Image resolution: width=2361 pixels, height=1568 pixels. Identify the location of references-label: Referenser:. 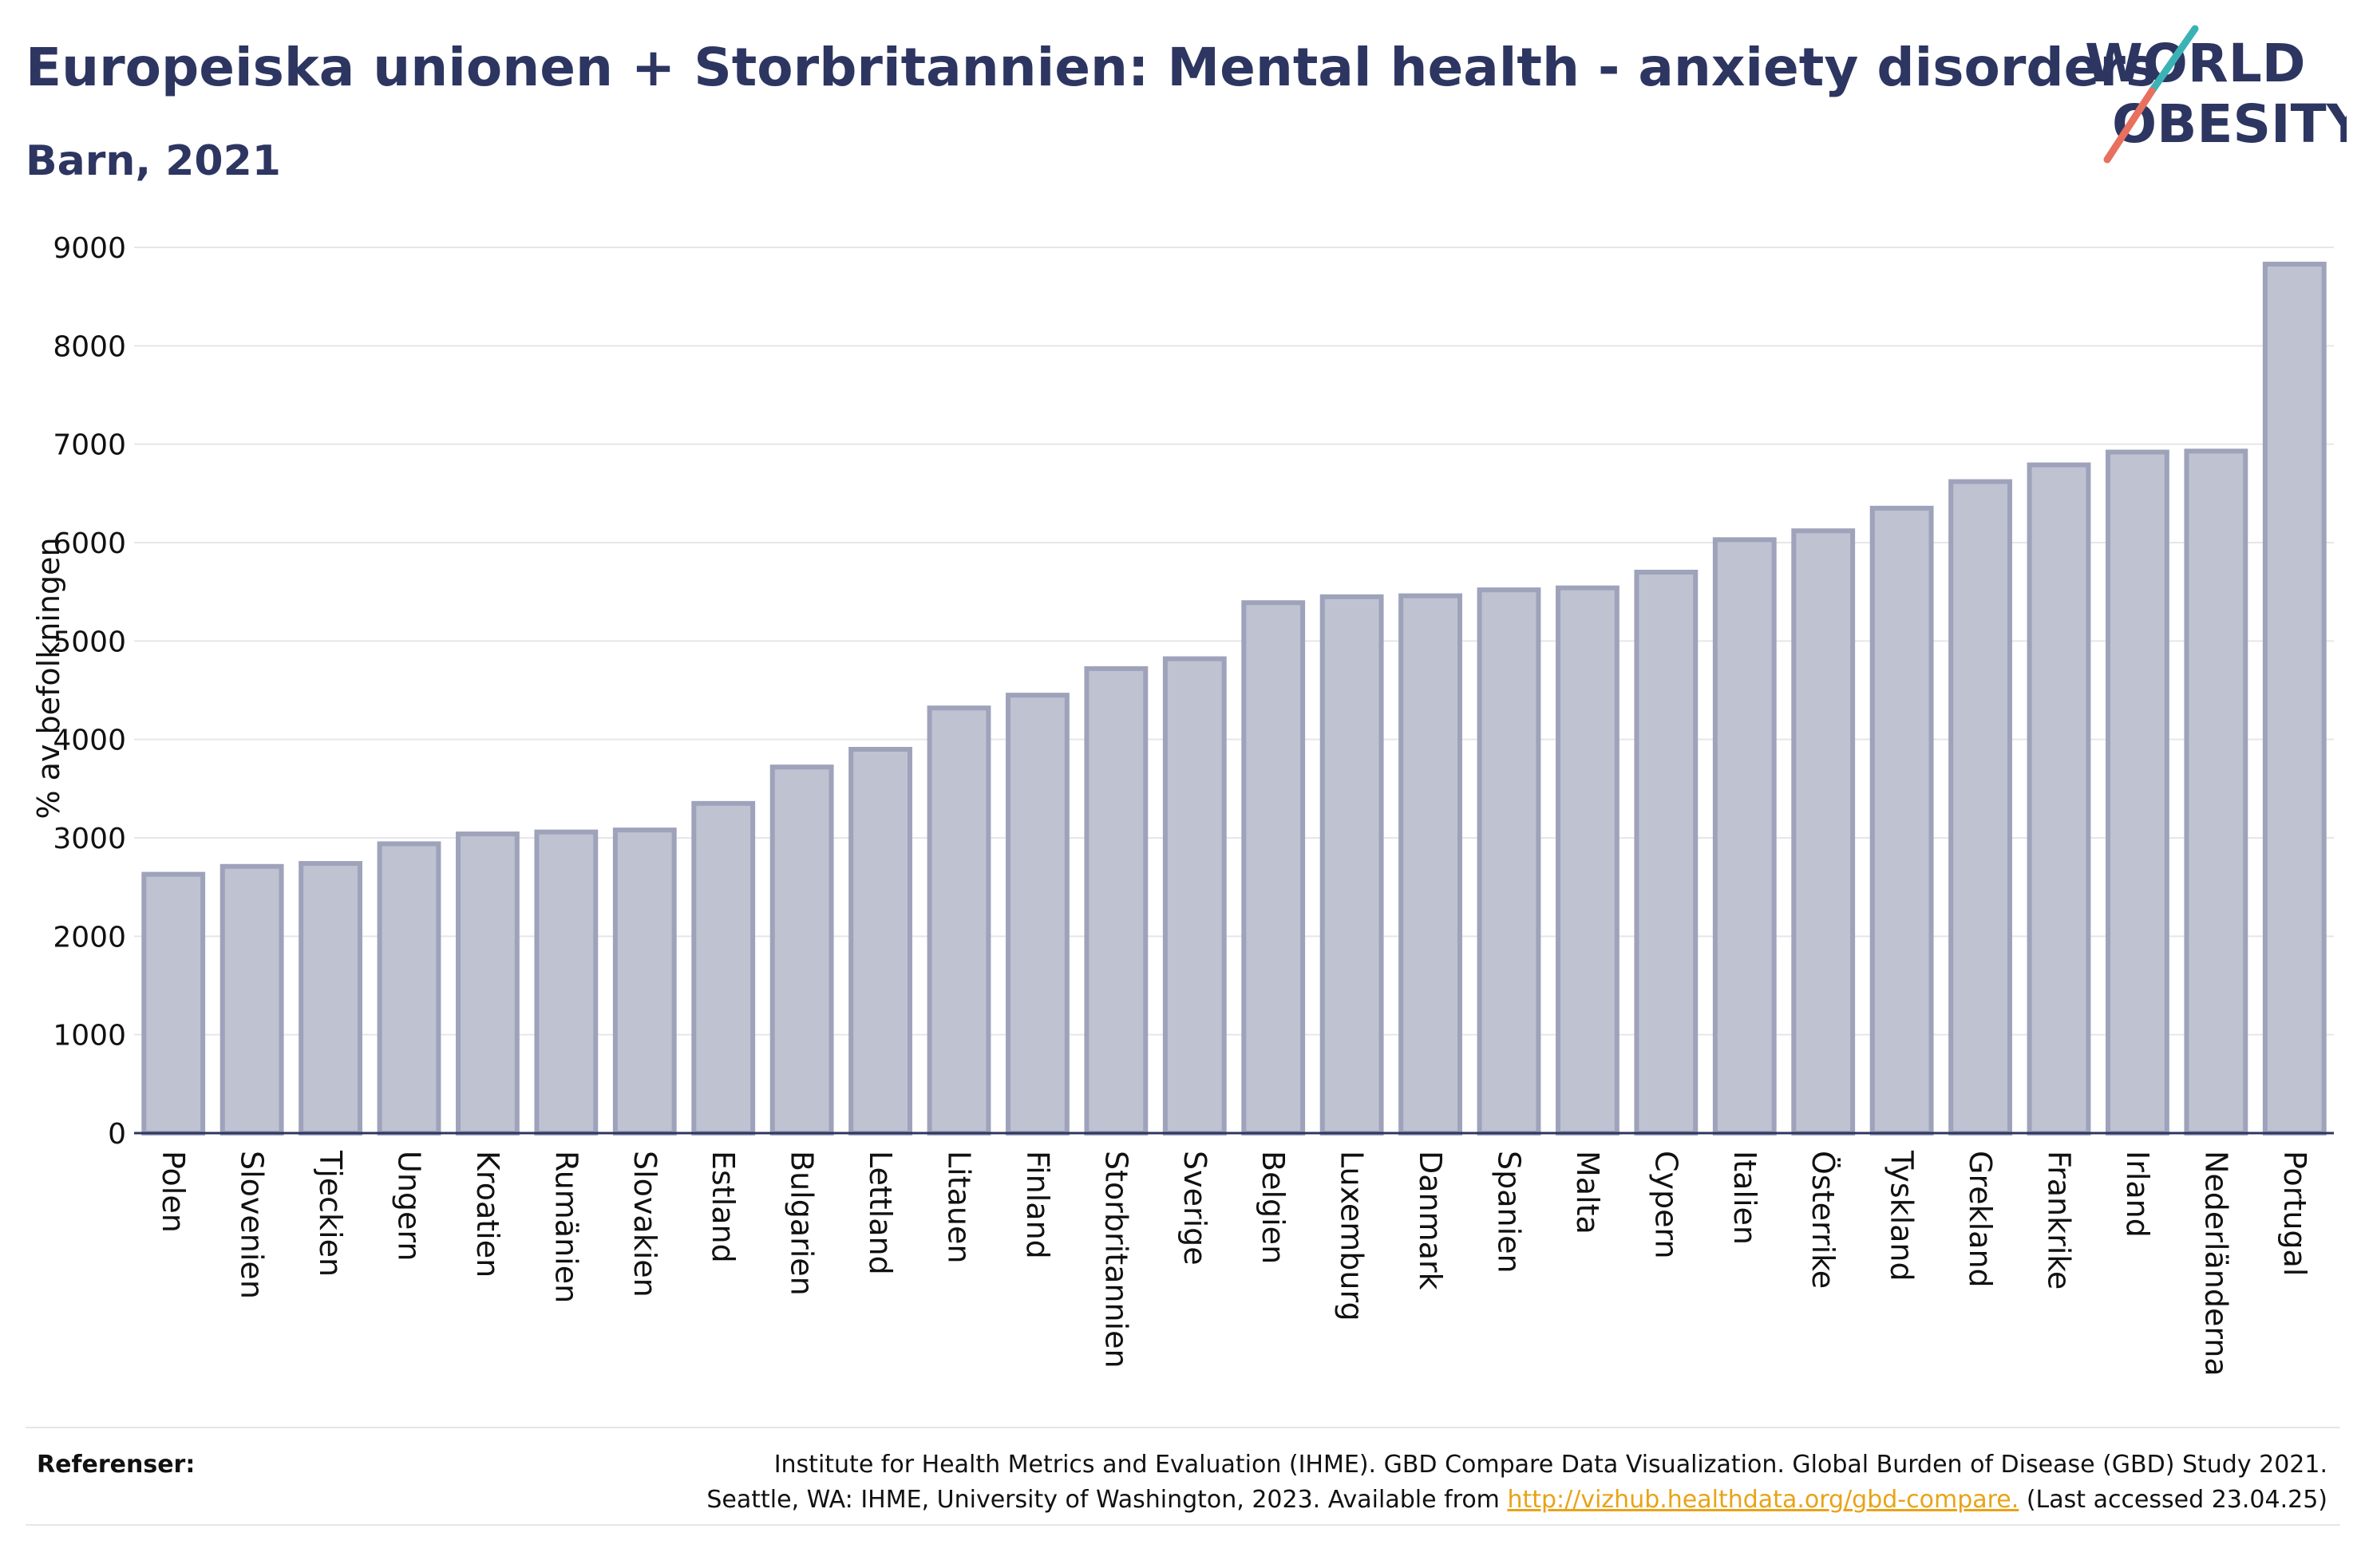
(116, 1465).